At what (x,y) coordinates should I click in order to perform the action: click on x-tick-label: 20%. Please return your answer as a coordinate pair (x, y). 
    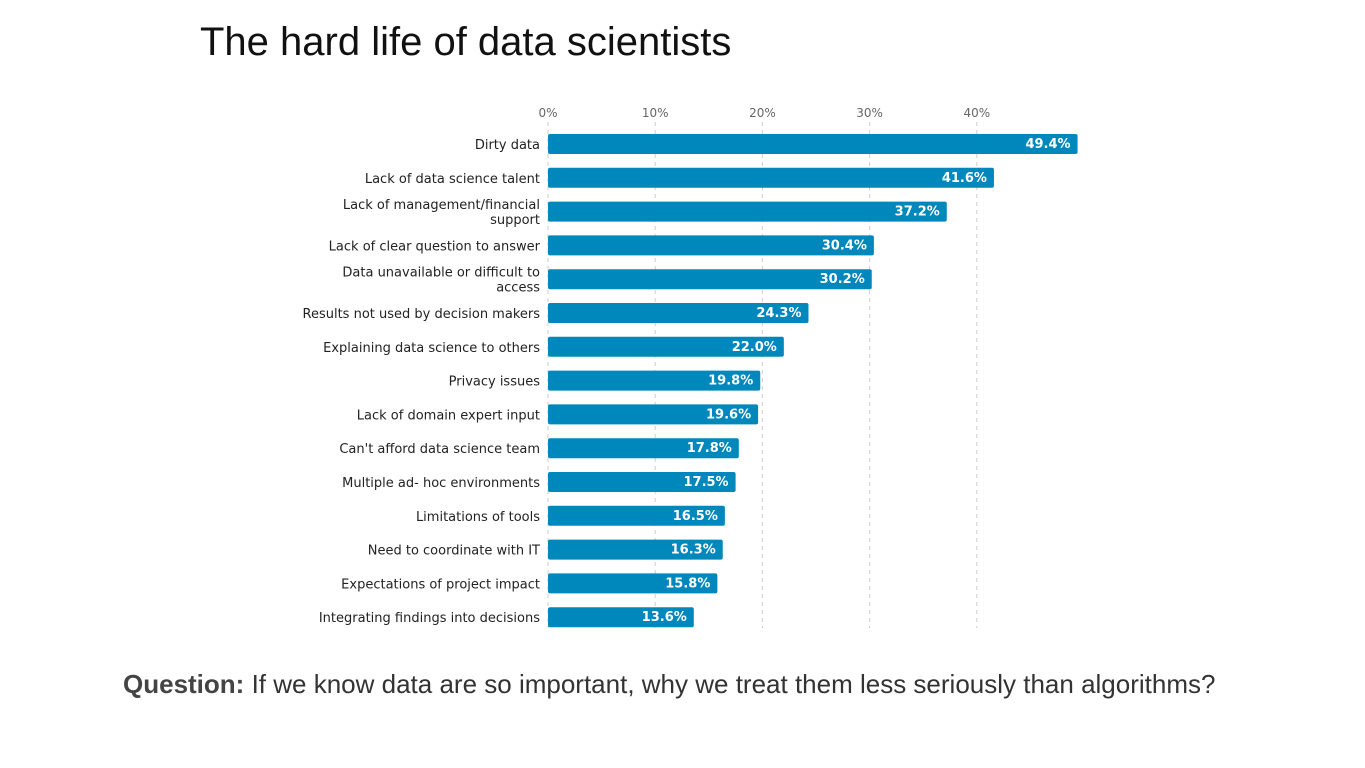
    Looking at the image, I should click on (762, 113).